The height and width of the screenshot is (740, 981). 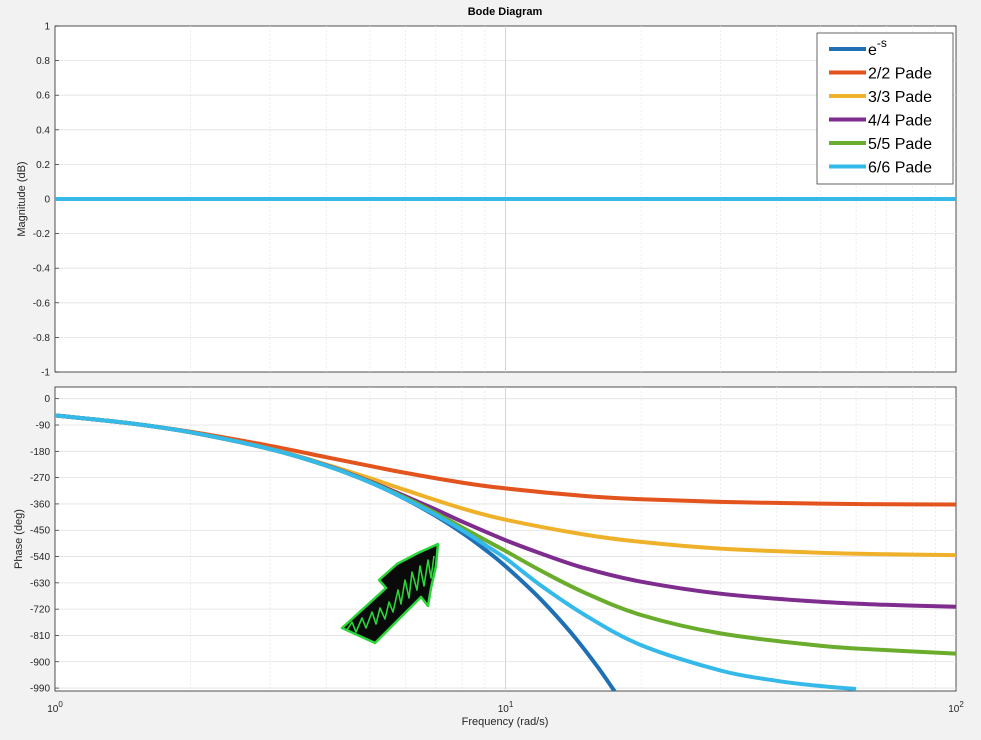 What do you see at coordinates (40, 583) in the screenshot?
I see `y-tick-label: -630` at bounding box center [40, 583].